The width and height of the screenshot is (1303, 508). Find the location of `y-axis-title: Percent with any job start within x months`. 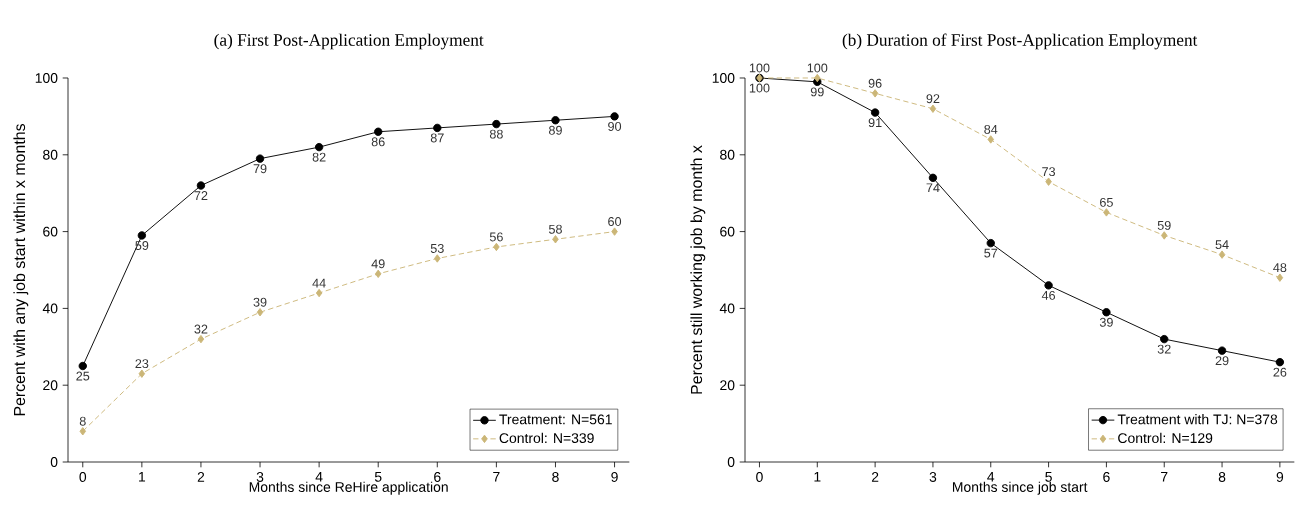

y-axis-title: Percent with any job start within x months is located at coordinates (21, 270).